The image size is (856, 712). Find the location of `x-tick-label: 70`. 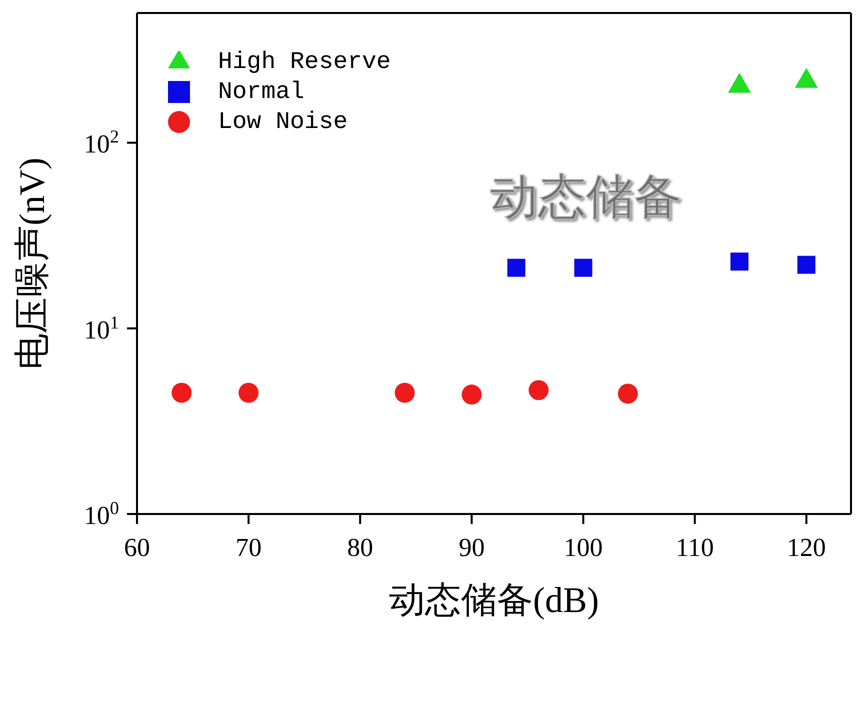

x-tick-label: 70 is located at coordinates (249, 547).